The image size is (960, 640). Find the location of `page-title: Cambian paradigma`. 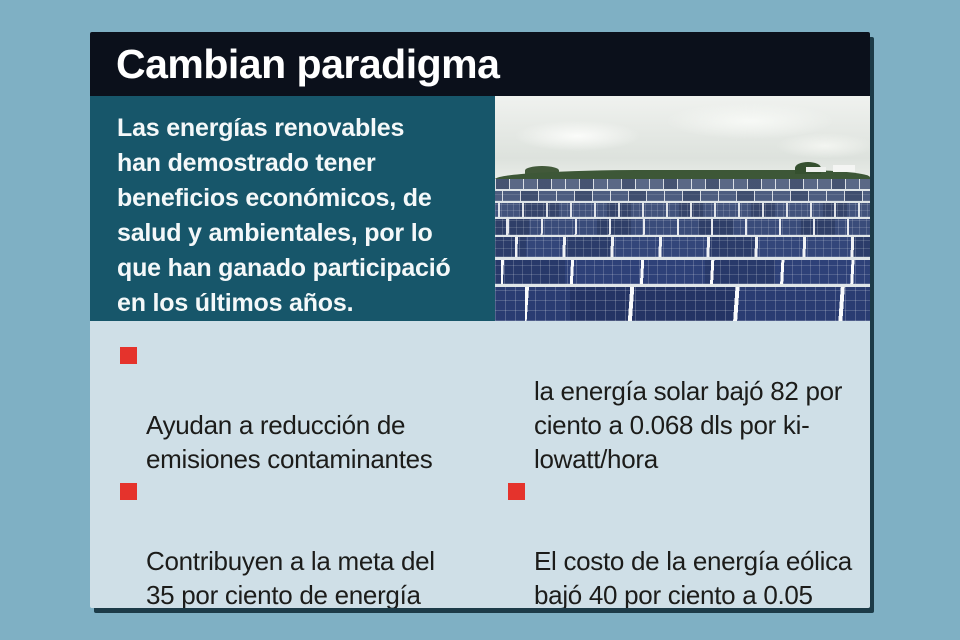

page-title: Cambian paradigma is located at coordinates (308, 63).